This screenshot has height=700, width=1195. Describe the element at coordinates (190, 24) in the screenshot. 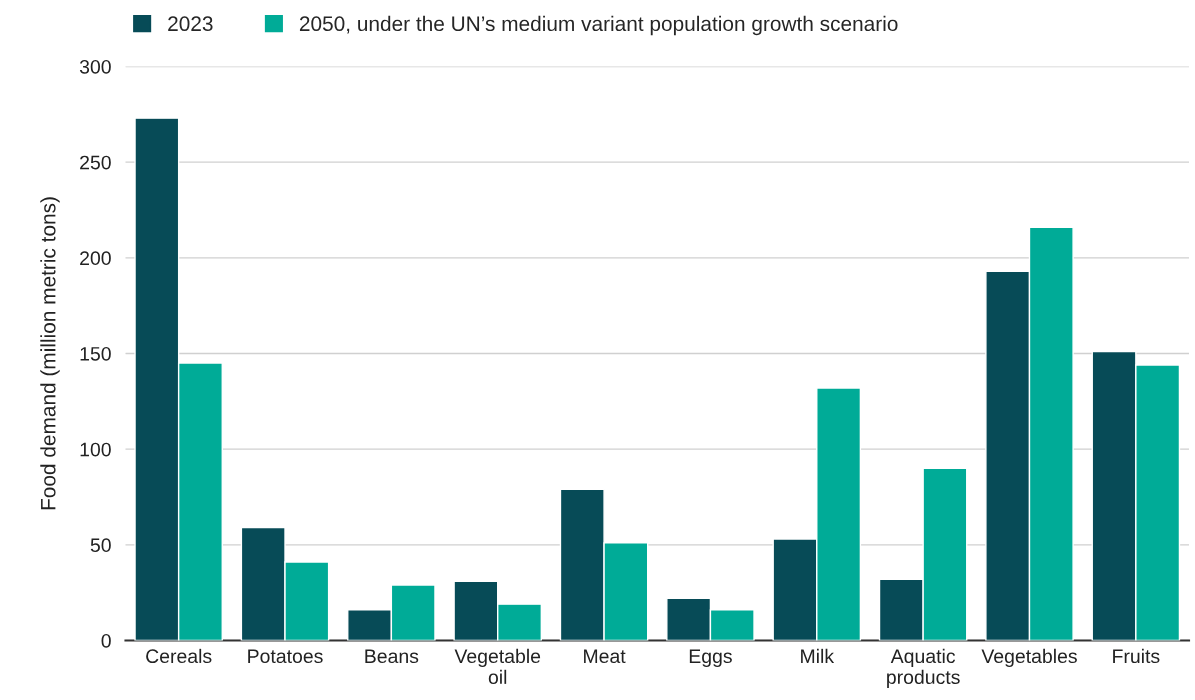

I see `legend-label: 2023` at that location.